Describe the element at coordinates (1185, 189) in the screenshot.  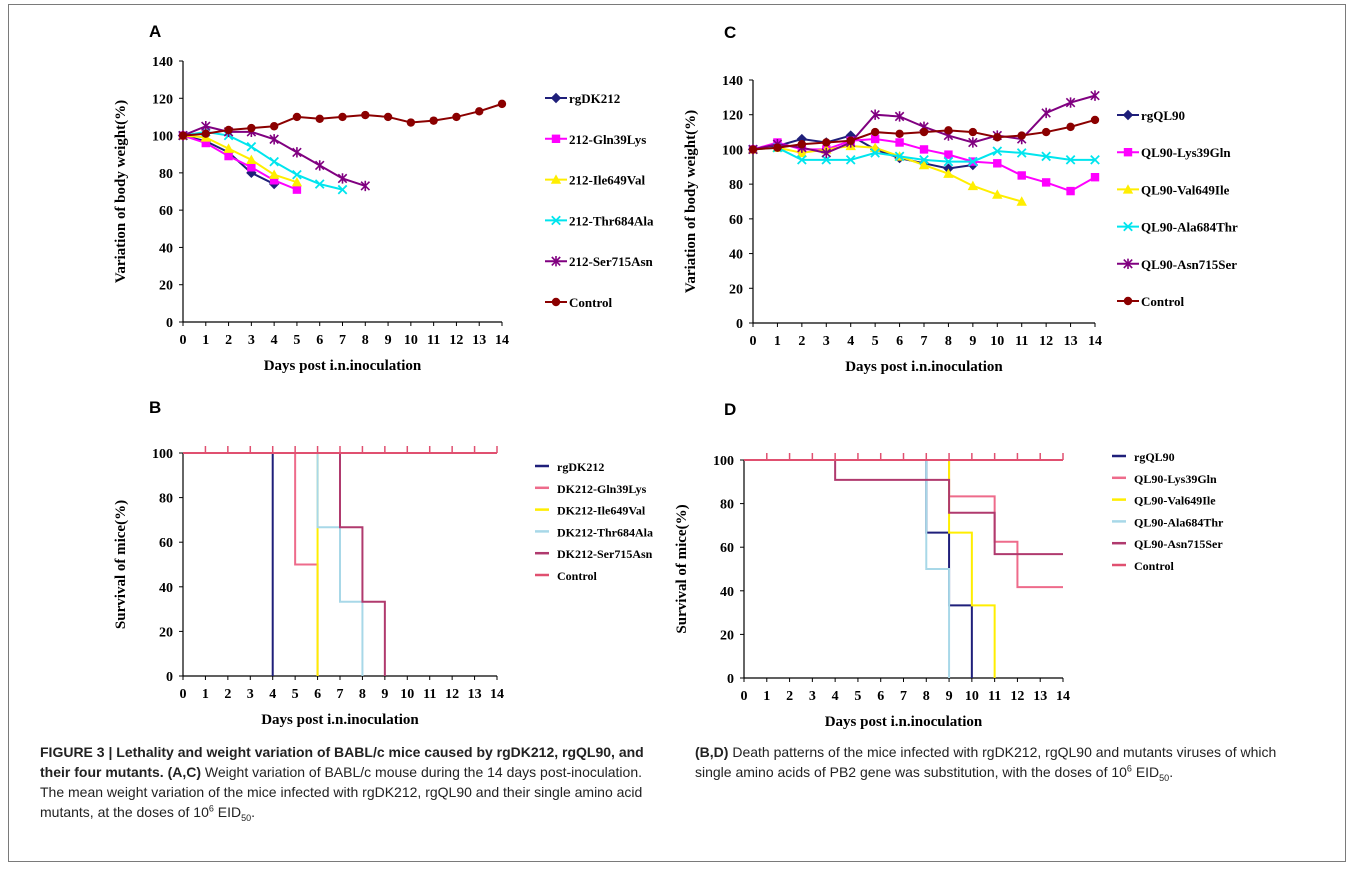
I see `legend-label: QL90-Val649Ile` at that location.